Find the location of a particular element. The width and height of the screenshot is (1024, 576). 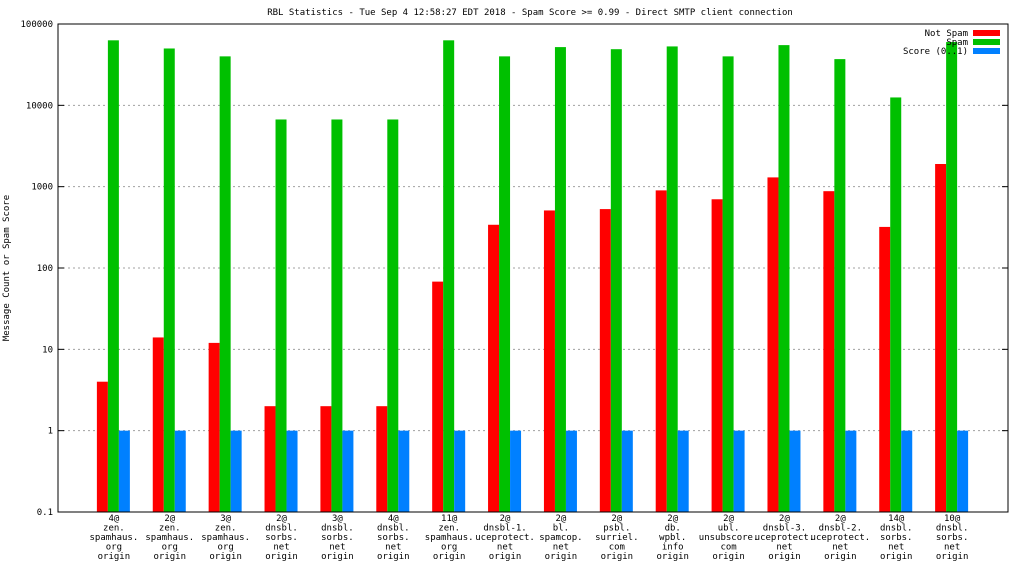

y-tick-label: 100000 is located at coordinates (36, 25).